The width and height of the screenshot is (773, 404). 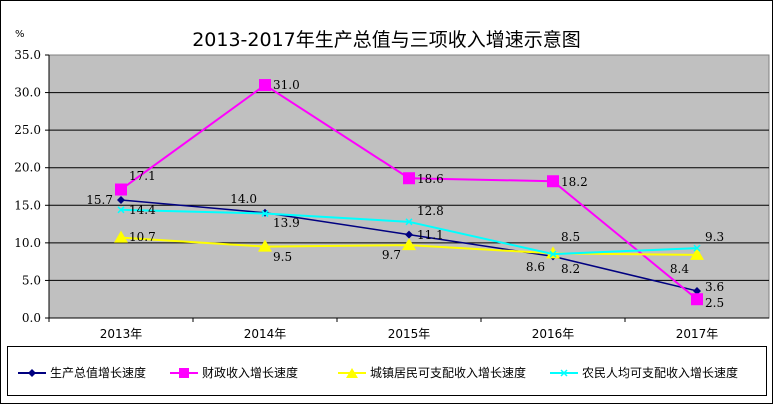 I want to click on data-label: 8.2, so click(x=570, y=269).